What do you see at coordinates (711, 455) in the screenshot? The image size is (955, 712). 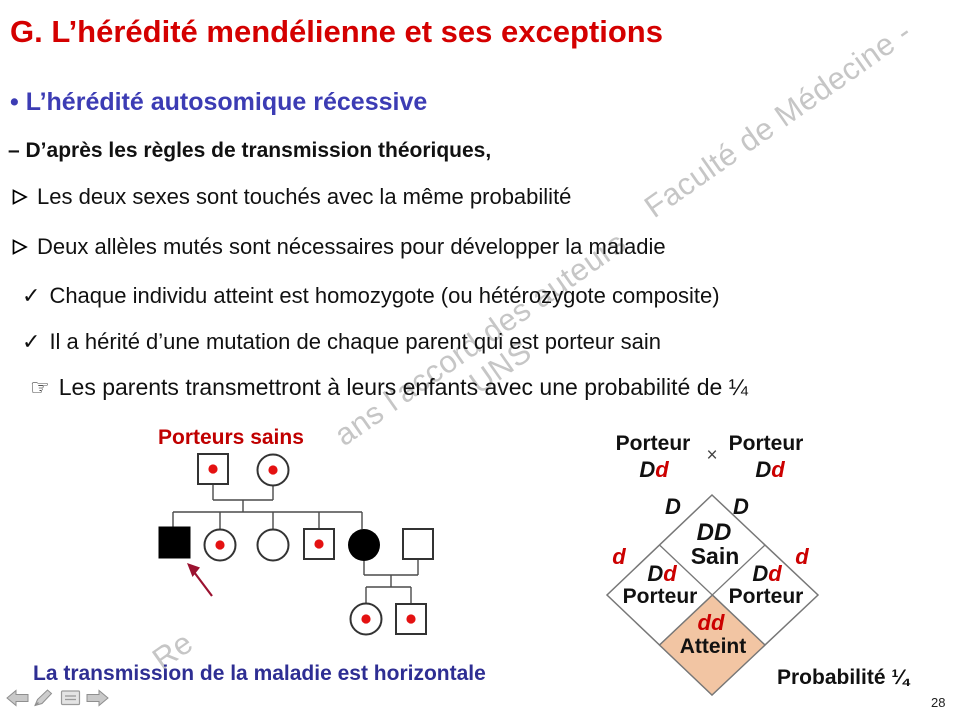 I see `cross-symbol: ×` at bounding box center [711, 455].